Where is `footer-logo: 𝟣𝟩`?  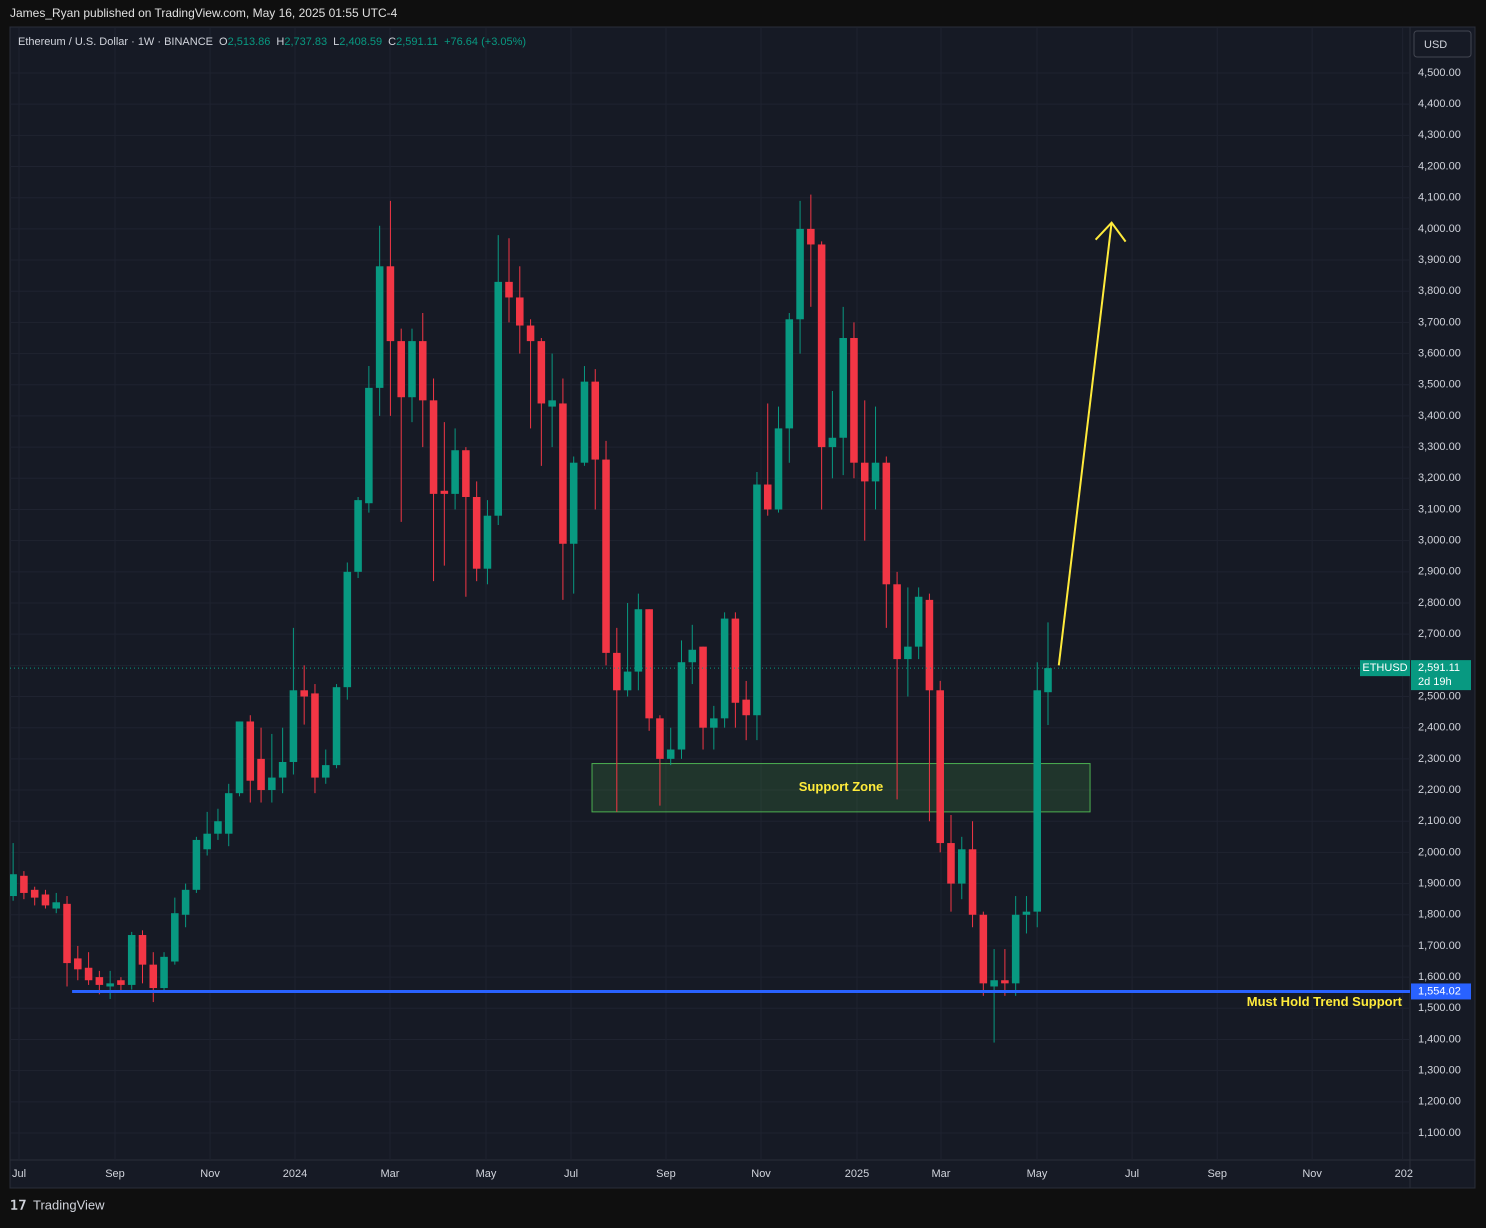 footer-logo: 𝟣𝟩 is located at coordinates (18, 1204).